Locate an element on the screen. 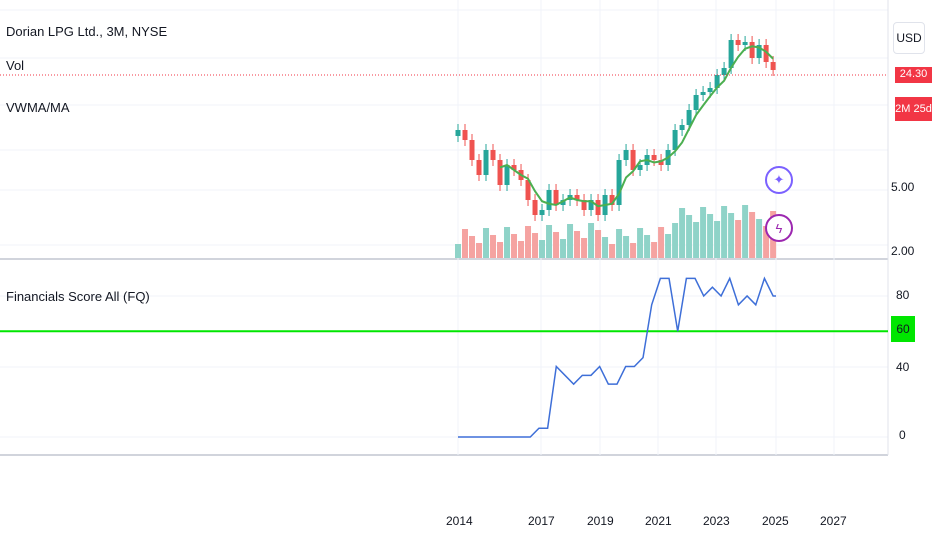 The width and height of the screenshot is (932, 550). time-axis-label: 2014 is located at coordinates (459, 521).